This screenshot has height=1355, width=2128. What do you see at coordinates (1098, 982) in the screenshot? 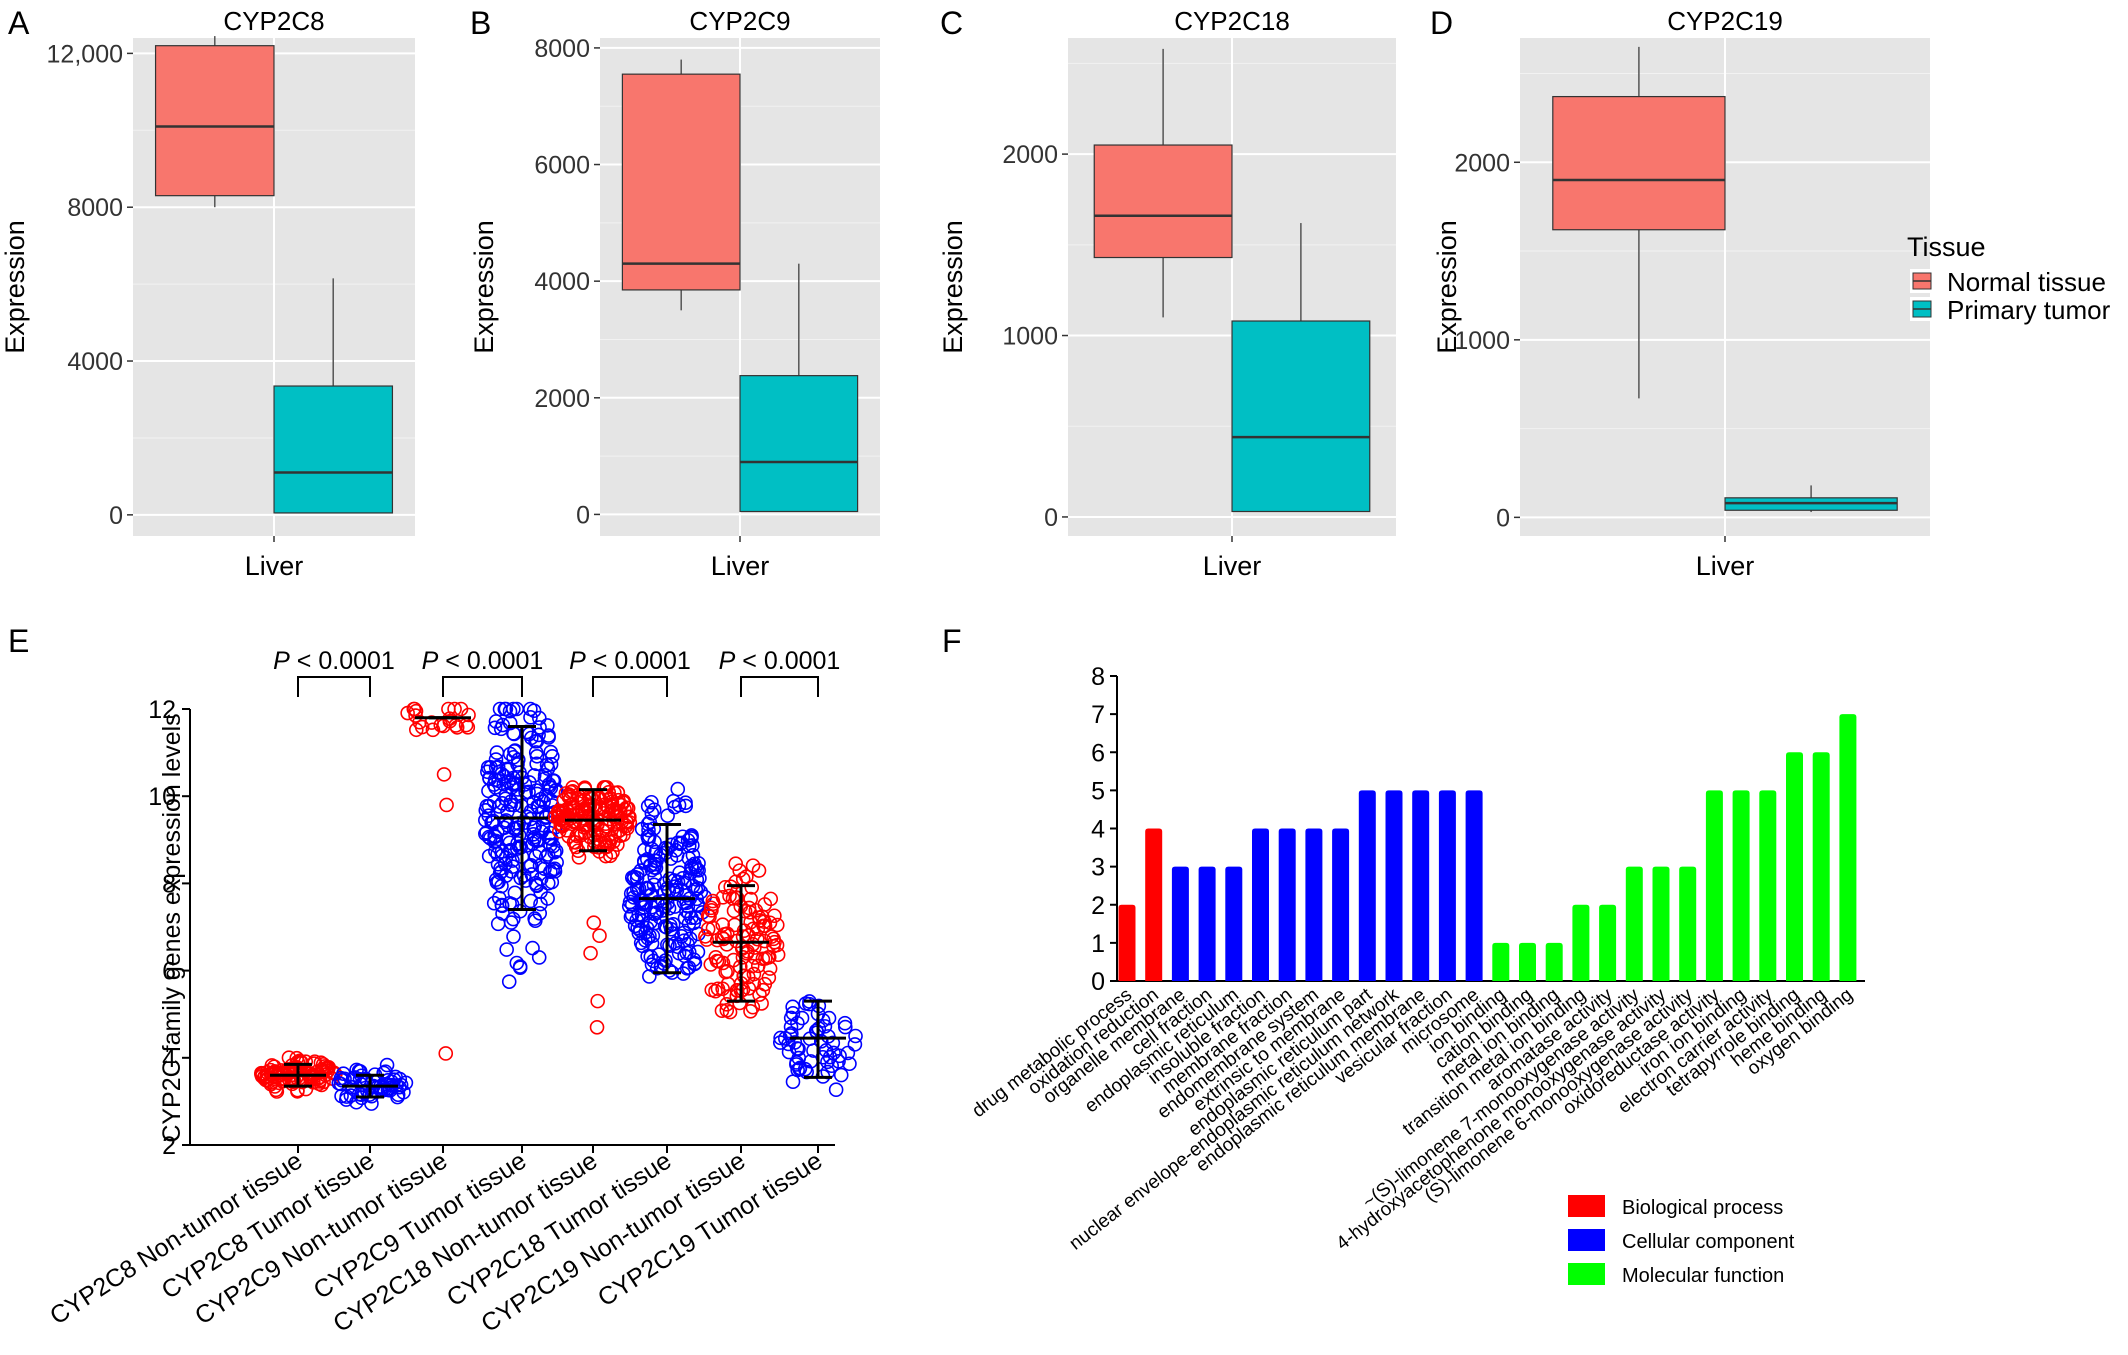
I see `y-tick-label: 0` at bounding box center [1098, 982].